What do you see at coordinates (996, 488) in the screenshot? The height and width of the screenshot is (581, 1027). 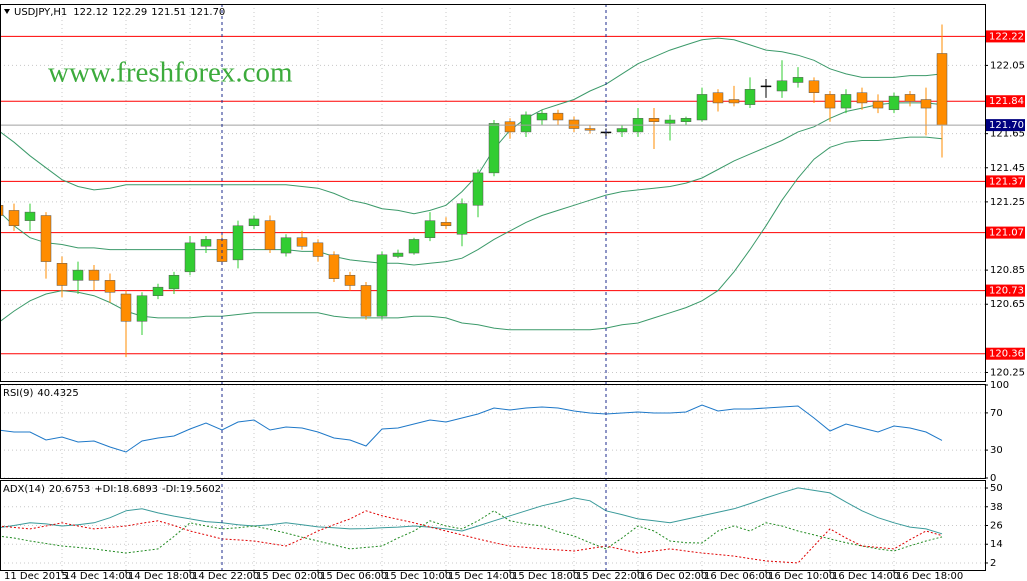 I see `y-tick-label: 50` at bounding box center [996, 488].